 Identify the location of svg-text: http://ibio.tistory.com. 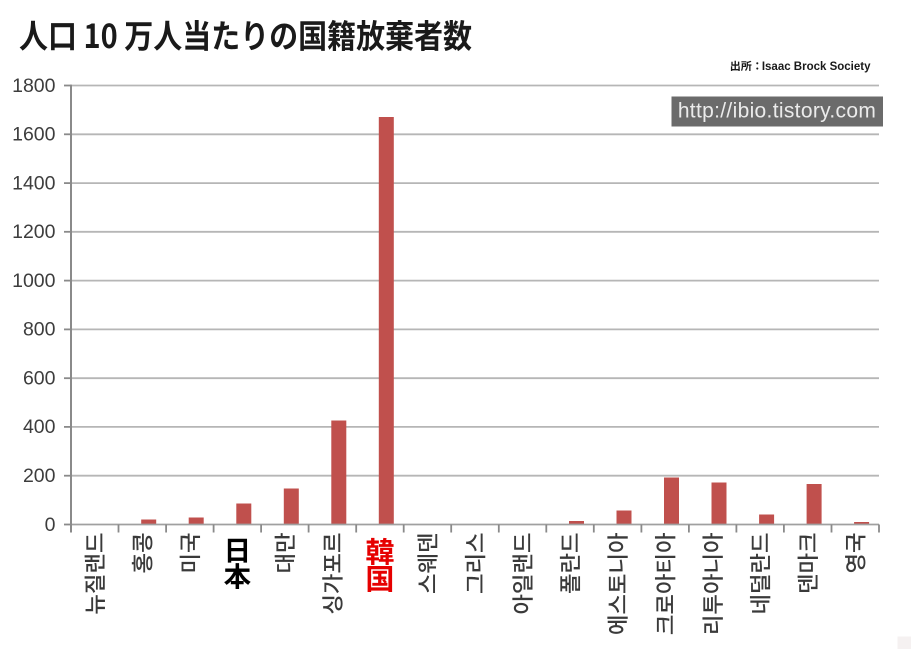
(777, 111).